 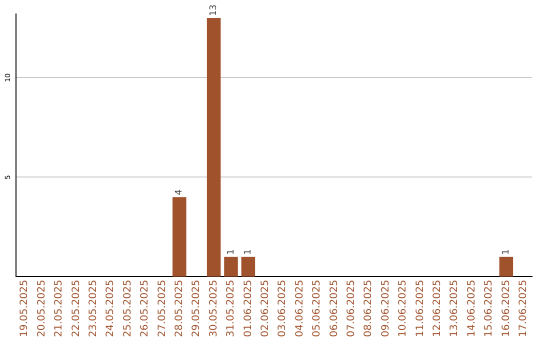 I want to click on x-tick-label: 21.05.2025, so click(x=59, y=309).